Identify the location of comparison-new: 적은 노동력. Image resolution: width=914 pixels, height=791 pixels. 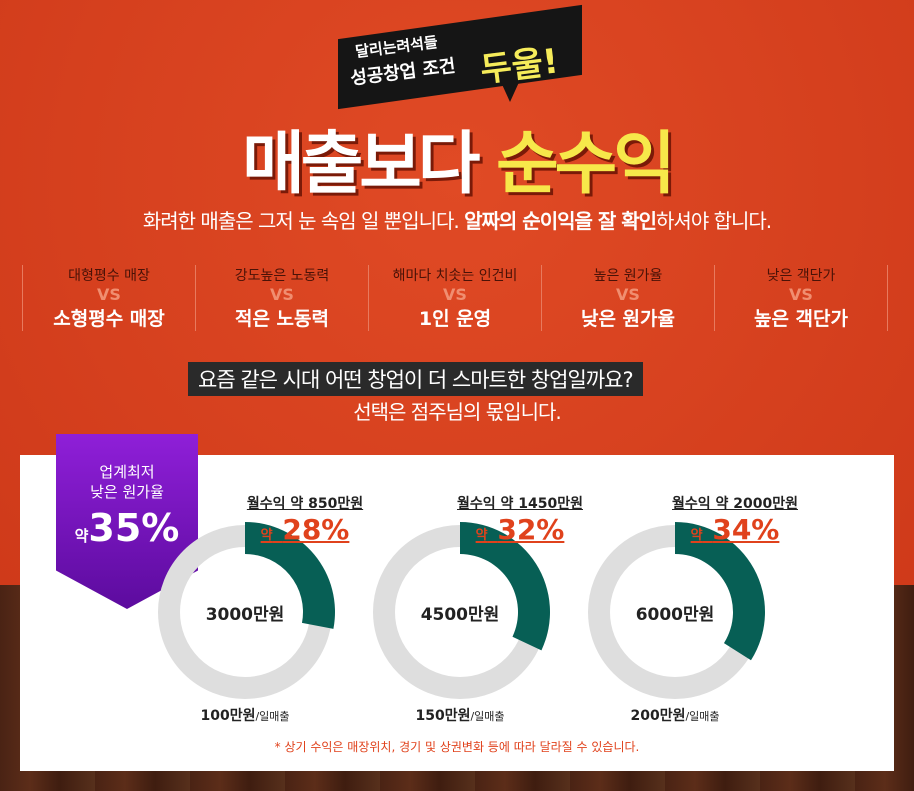
(281, 319).